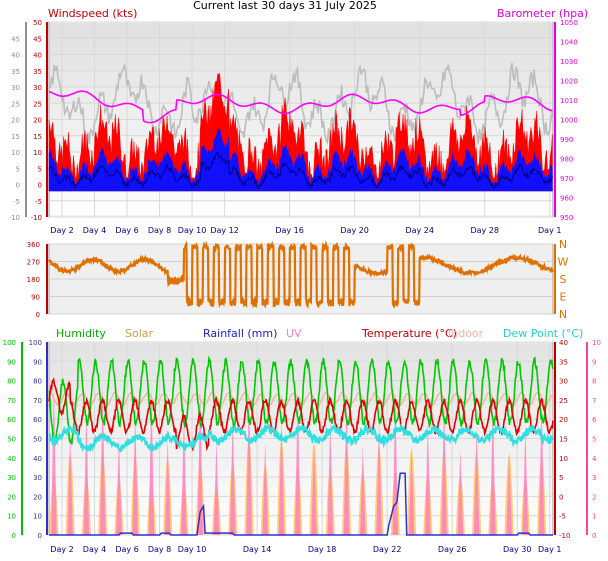 This screenshot has width=608, height=561. Describe the element at coordinates (11, 420) in the screenshot. I see `humidity-tick-label: 60` at that location.